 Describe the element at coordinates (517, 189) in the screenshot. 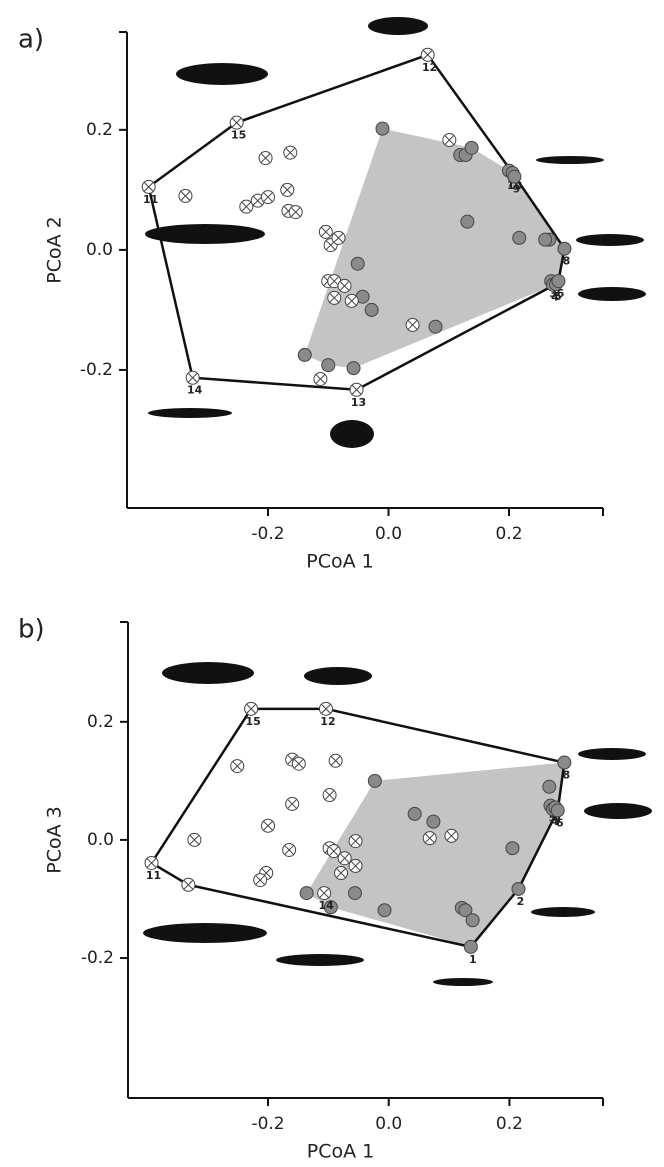

I see `point-label: 9` at that location.